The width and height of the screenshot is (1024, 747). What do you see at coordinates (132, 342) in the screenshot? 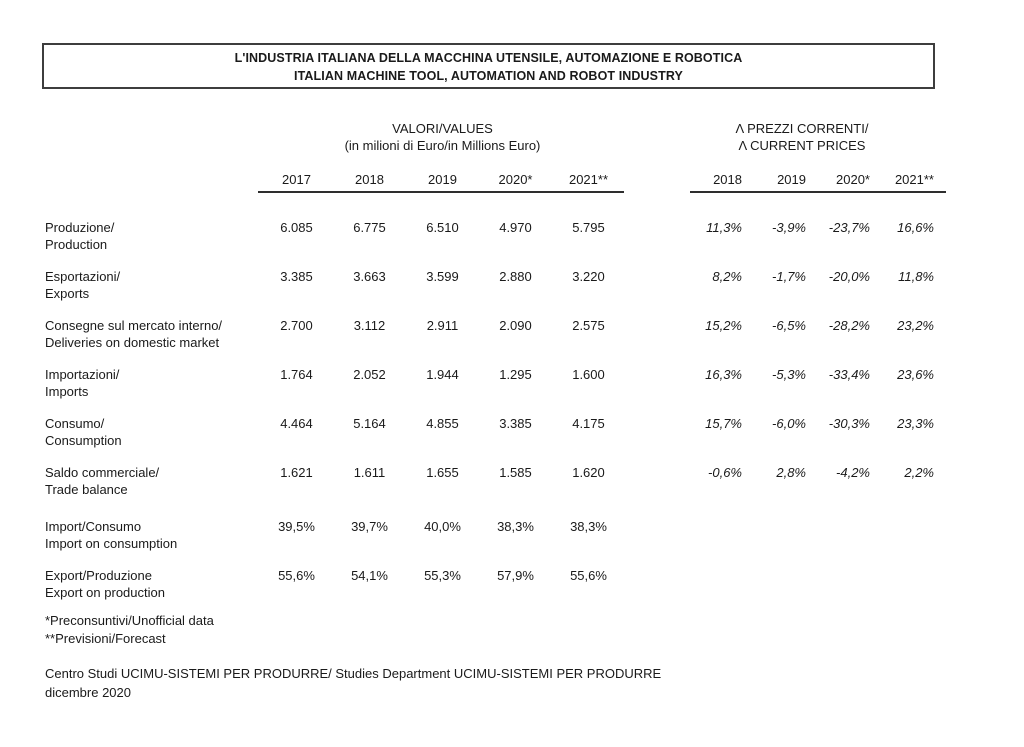
I see `row-label-en: Deliveries on domestic market` at bounding box center [132, 342].